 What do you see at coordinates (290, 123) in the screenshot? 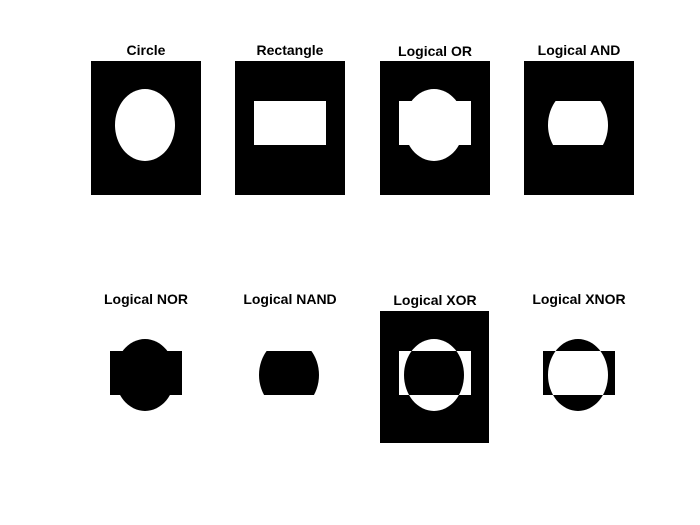
I see `rectangle-shape` at bounding box center [290, 123].